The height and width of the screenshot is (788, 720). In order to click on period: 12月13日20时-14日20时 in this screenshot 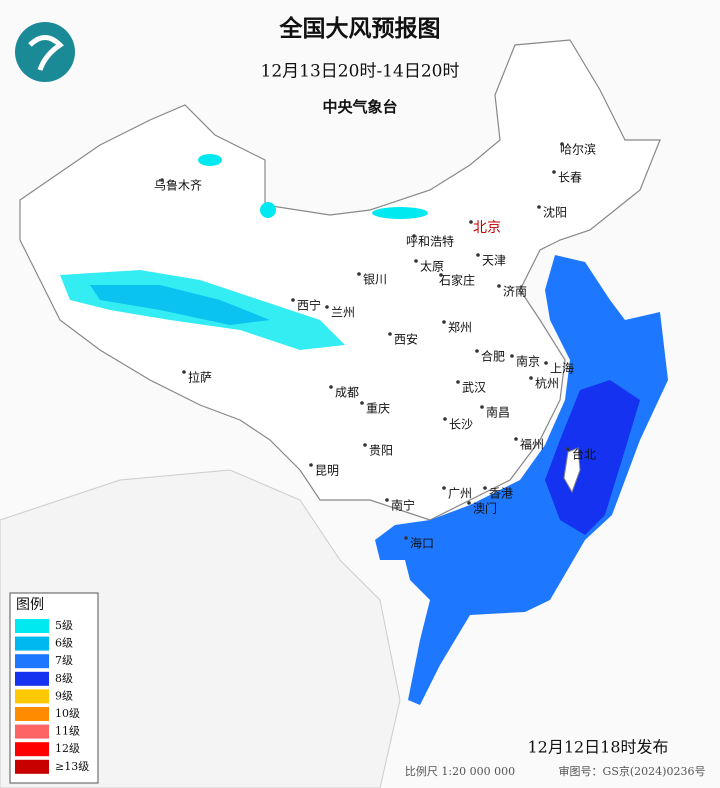, I will do `click(360, 72)`.